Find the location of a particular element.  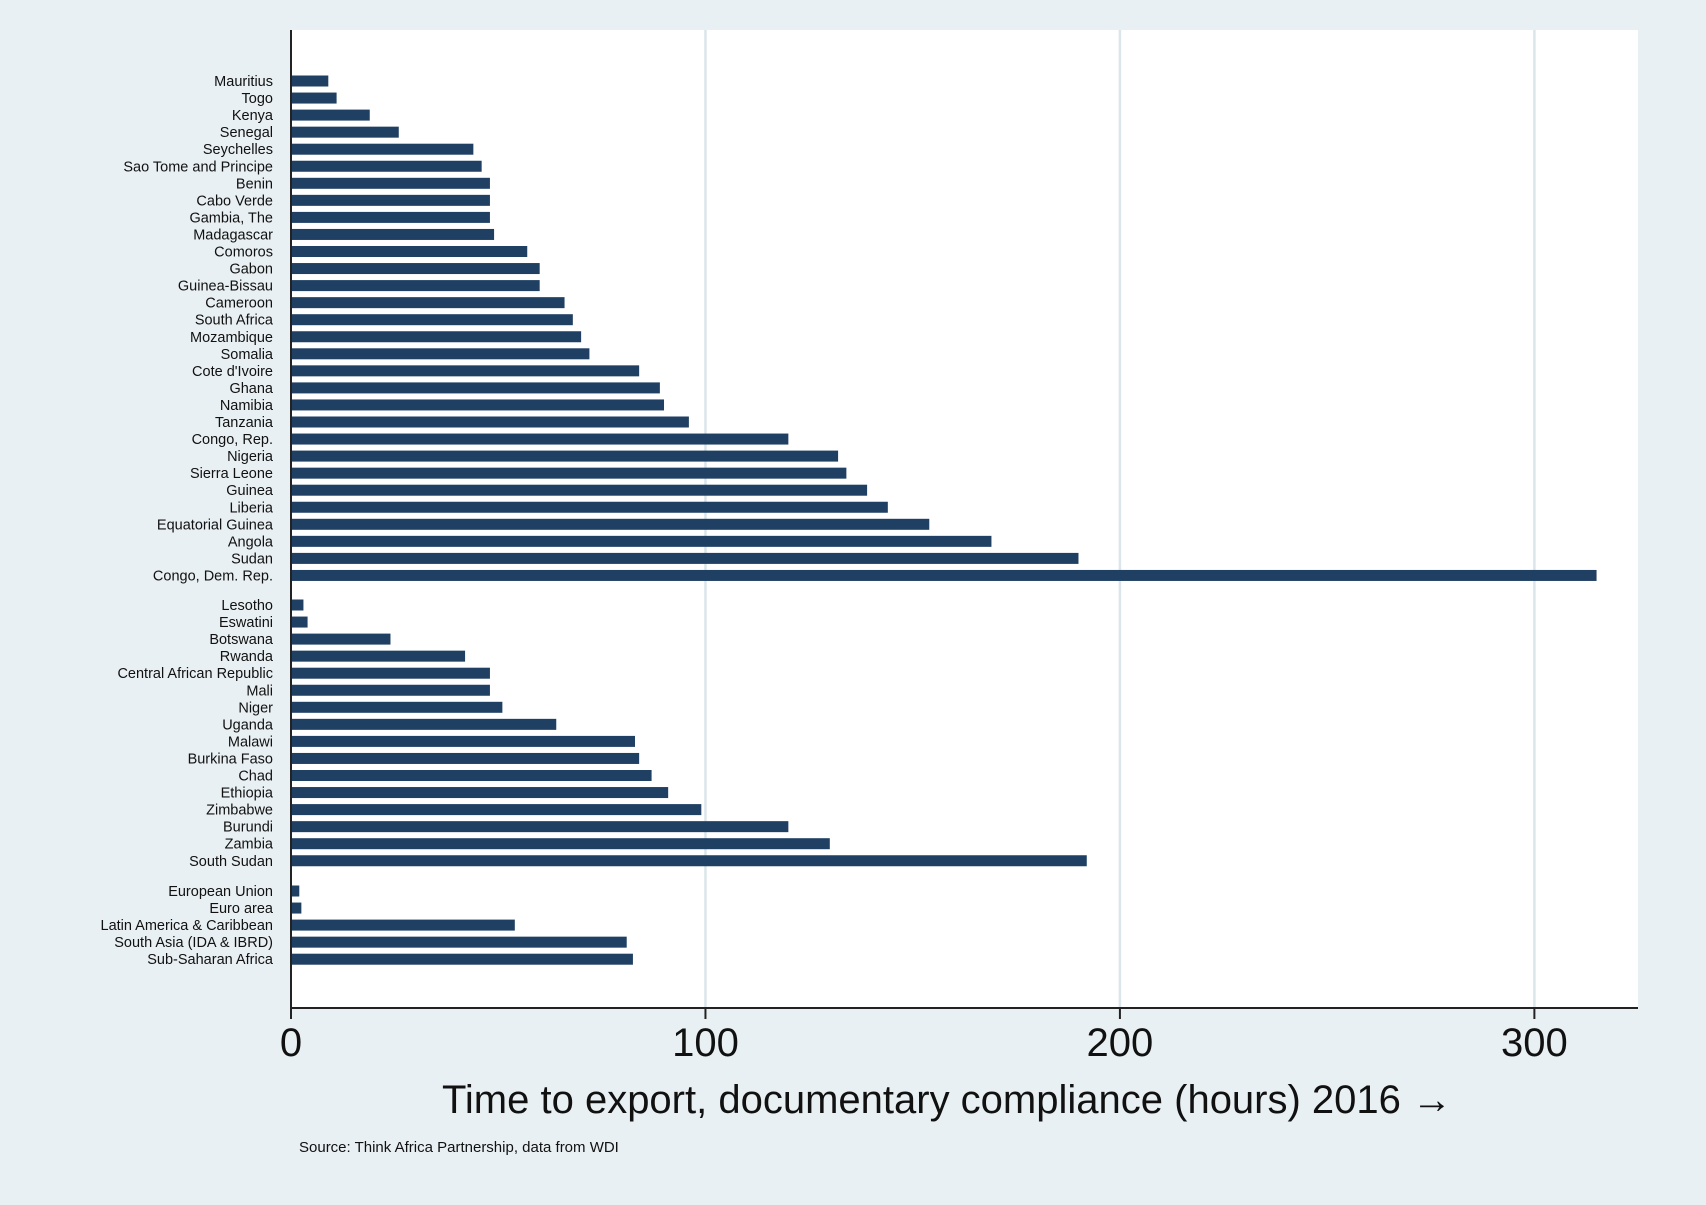

bar-senegal is located at coordinates (345, 132).